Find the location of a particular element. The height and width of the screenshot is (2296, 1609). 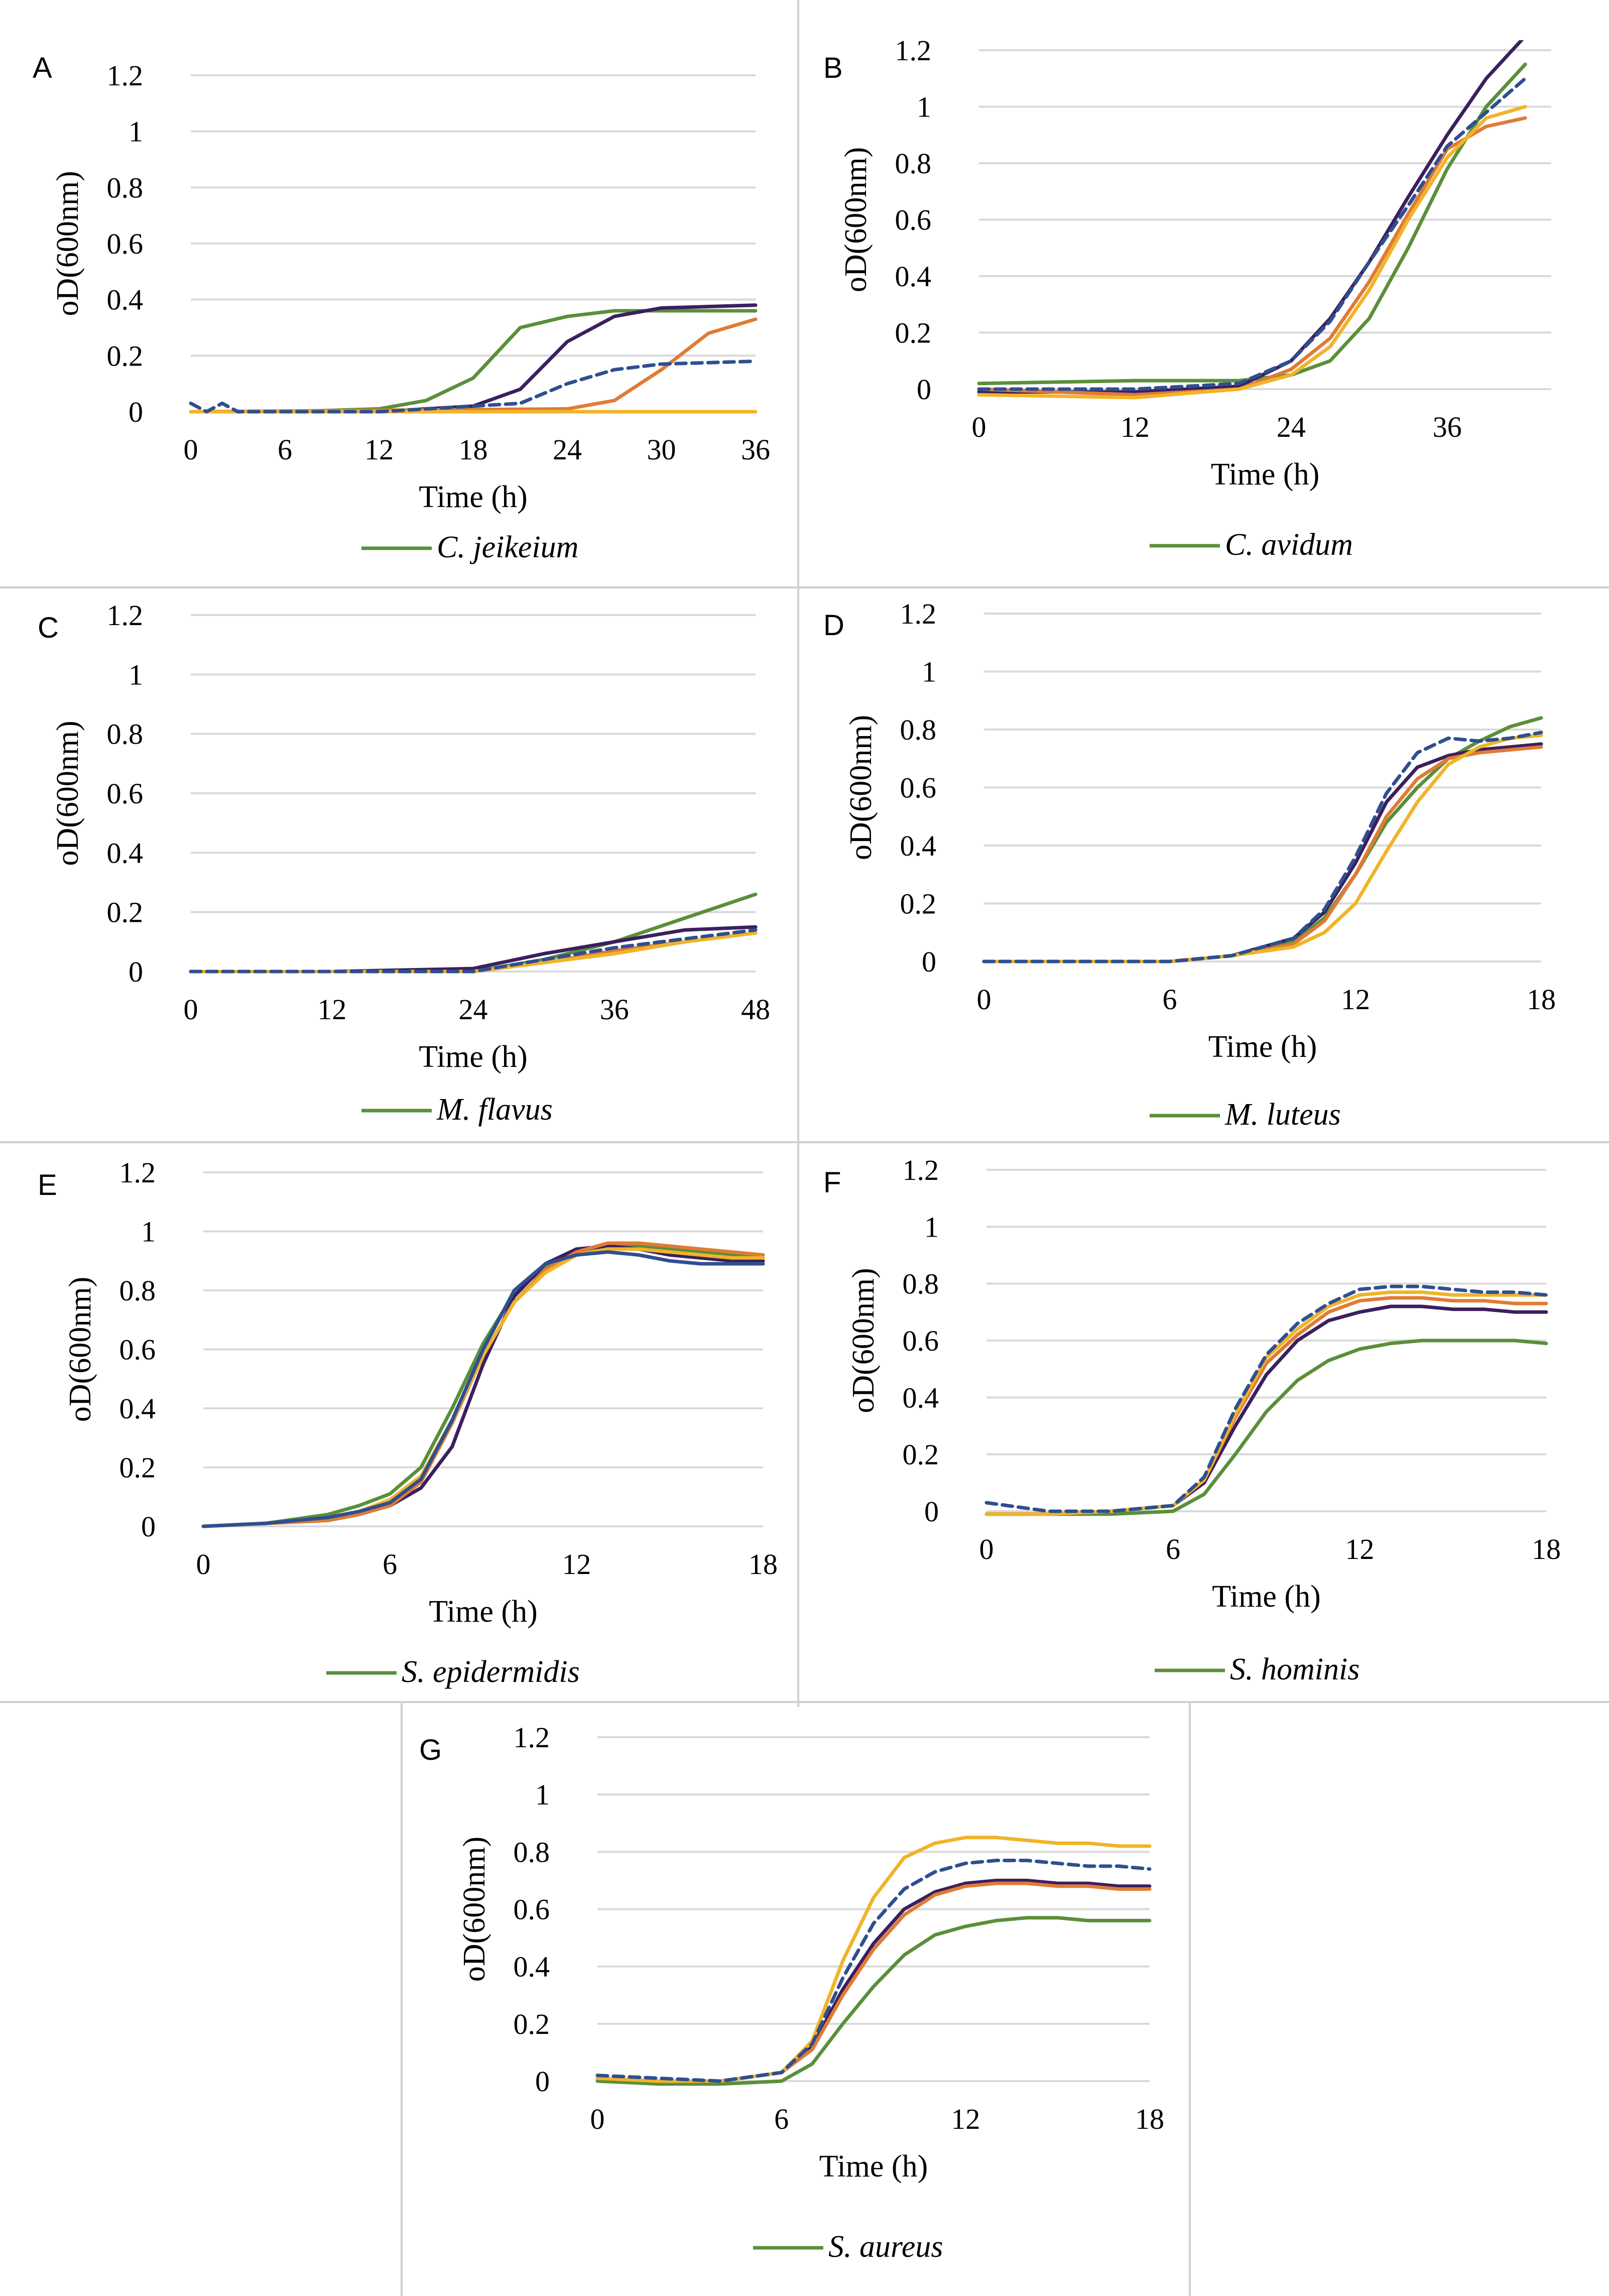

x-tick-label: 30 is located at coordinates (661, 449).